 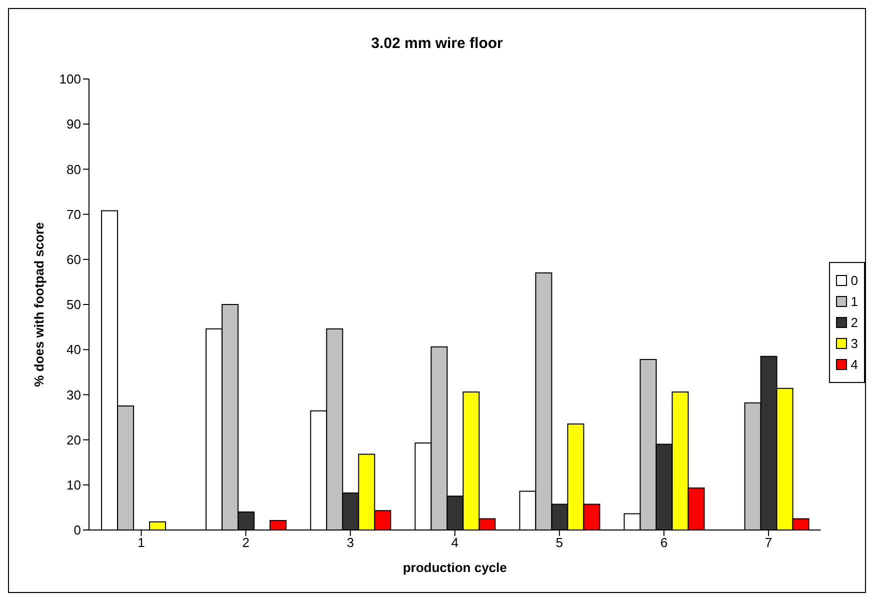 I want to click on x-tick-label: 2, so click(x=246, y=542).